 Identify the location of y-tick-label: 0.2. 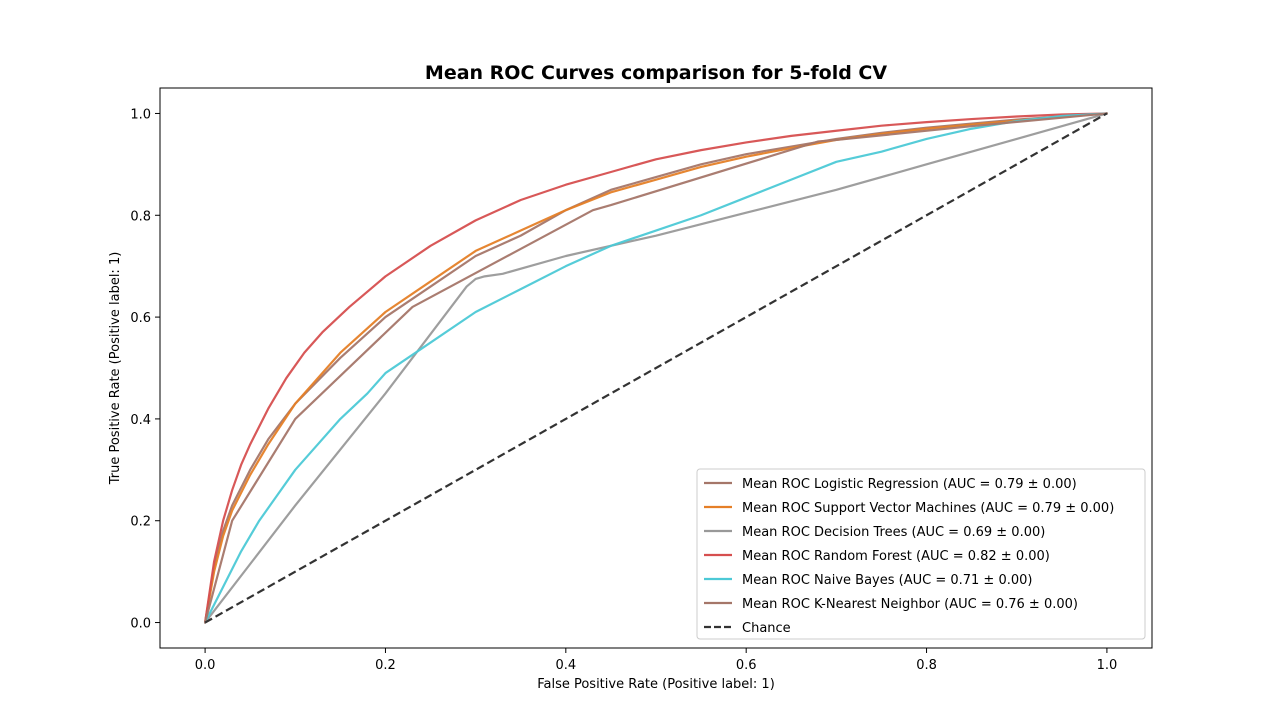
(140, 522).